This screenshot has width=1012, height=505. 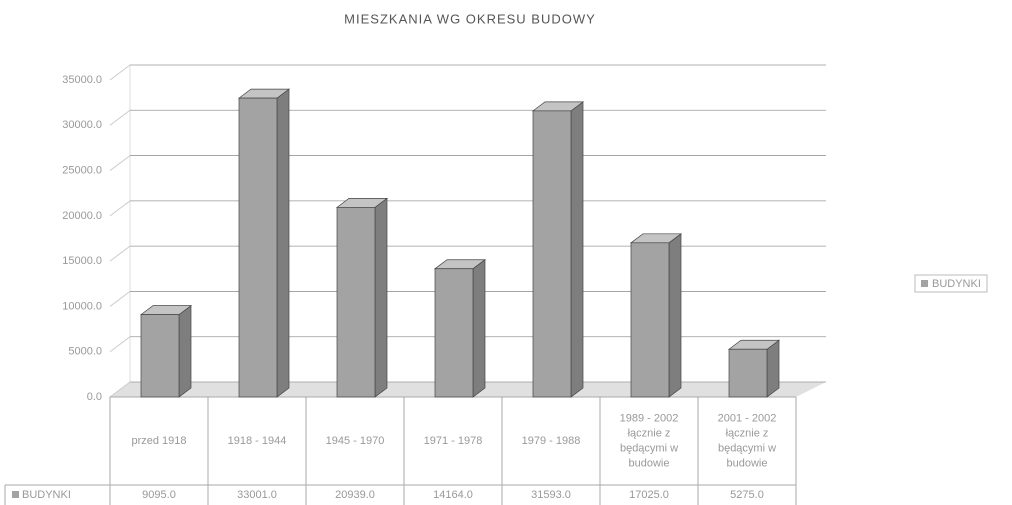 I want to click on table-value: 5275.0, so click(x=747, y=495).